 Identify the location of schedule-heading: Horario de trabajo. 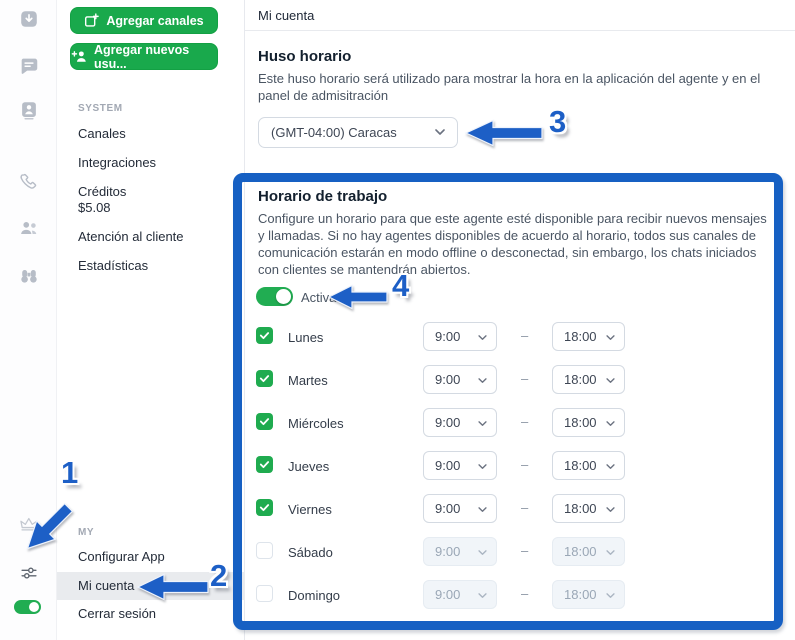
(323, 196).